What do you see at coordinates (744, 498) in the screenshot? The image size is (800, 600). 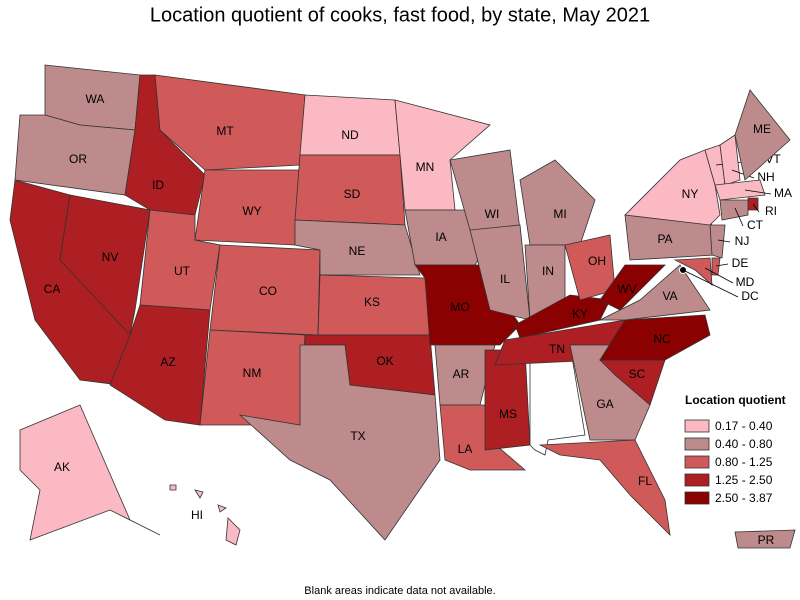 I see `legend-label: 2.50 - 3.87` at bounding box center [744, 498].